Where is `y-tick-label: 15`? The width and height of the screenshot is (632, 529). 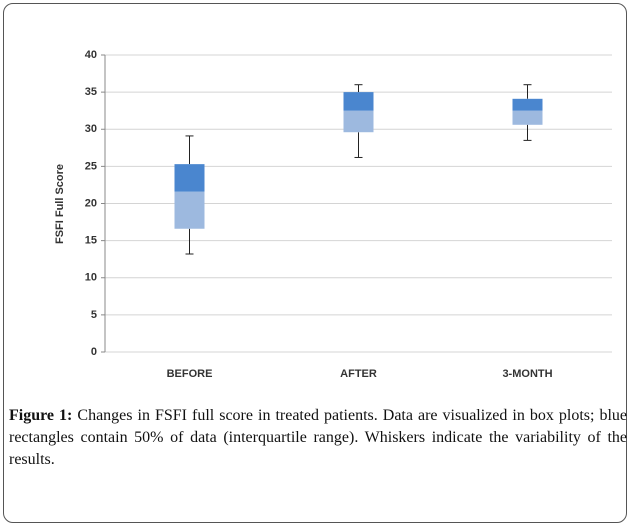 y-tick-label: 15 is located at coordinates (91, 241).